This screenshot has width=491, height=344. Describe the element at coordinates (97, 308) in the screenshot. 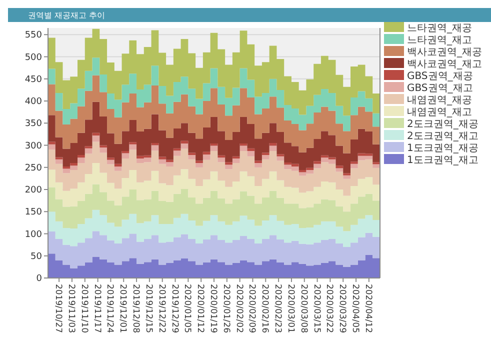

I see `x-tick-label: 2019/11/17` at that location.